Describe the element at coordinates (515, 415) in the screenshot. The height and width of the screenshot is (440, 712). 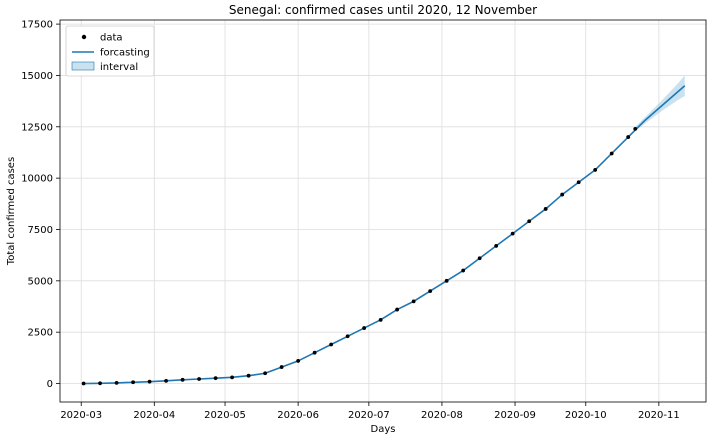
I see `x-tick-label: 2020-09` at that location.